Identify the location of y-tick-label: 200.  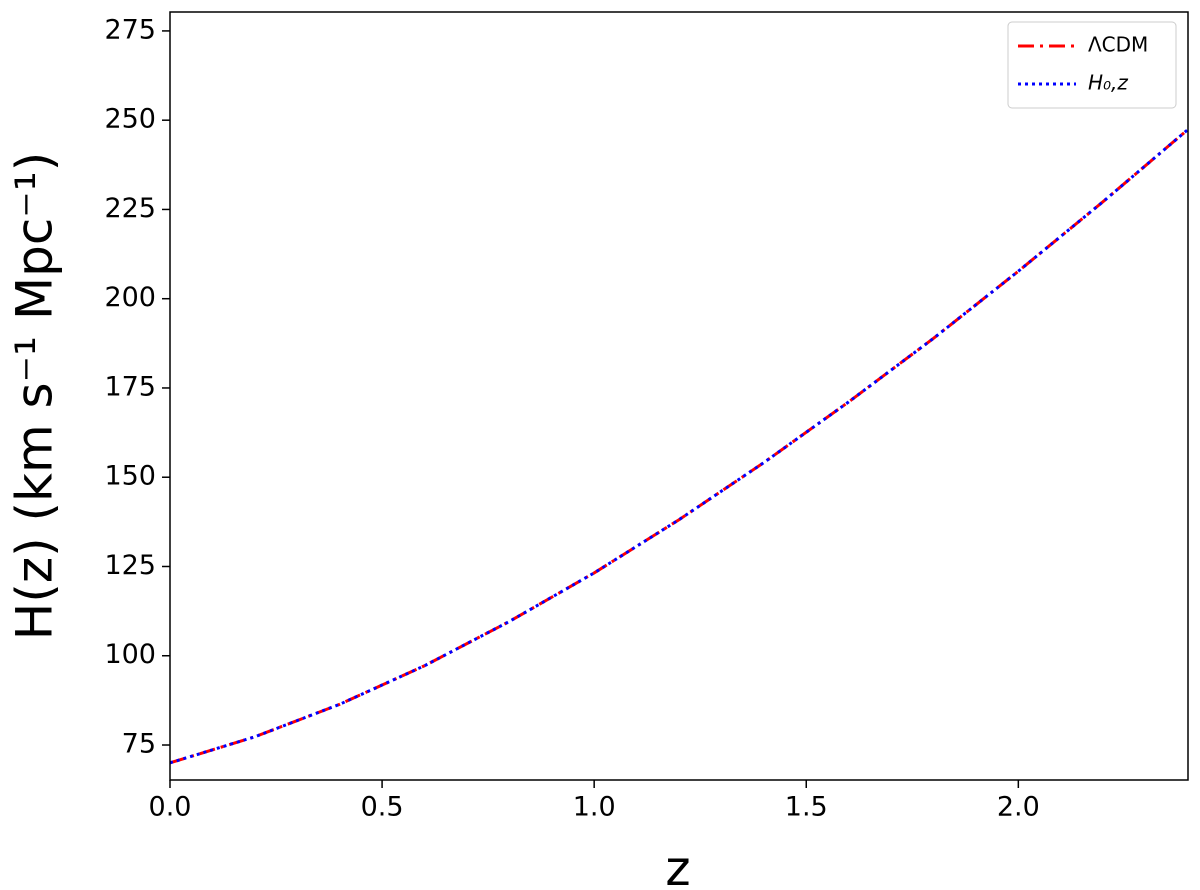
(130, 297).